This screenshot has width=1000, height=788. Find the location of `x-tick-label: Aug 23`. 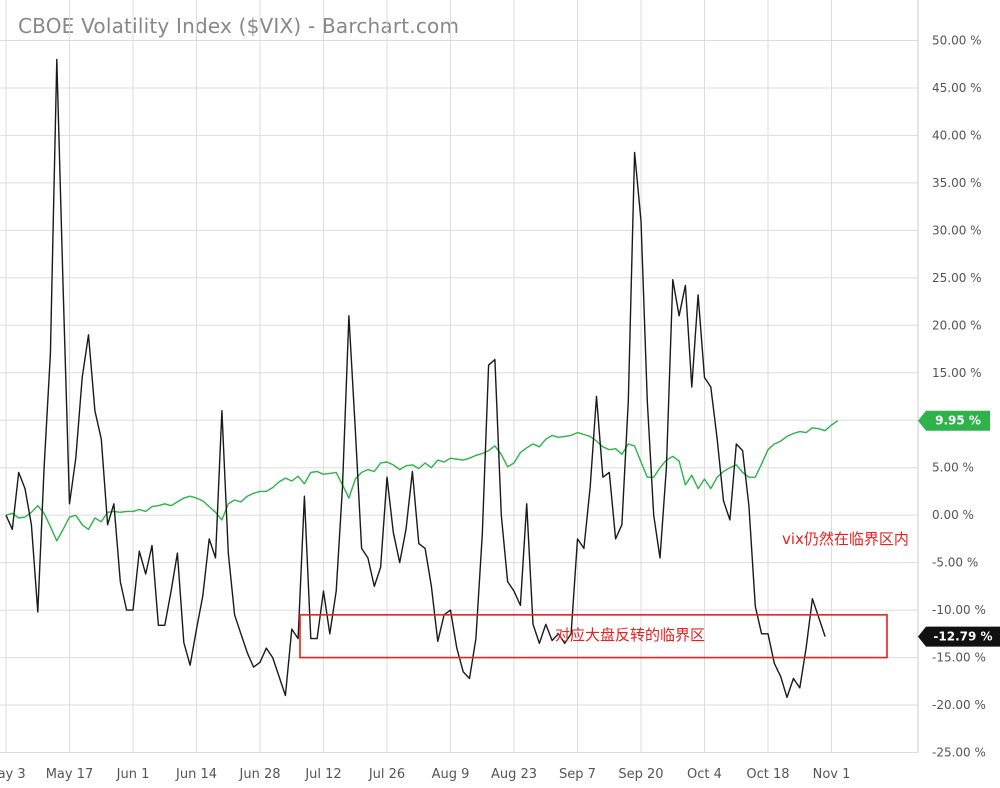

x-tick-label: Aug 23 is located at coordinates (514, 774).